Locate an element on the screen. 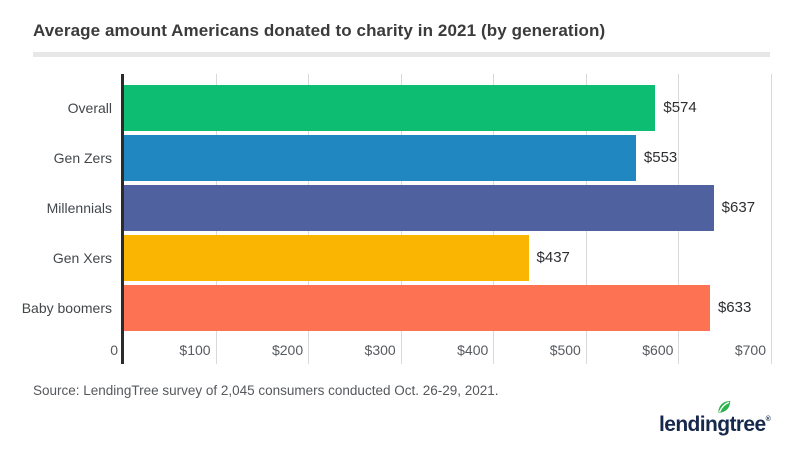 Image resolution: width=800 pixels, height=458 pixels. leaf-icon is located at coordinates (724, 406).